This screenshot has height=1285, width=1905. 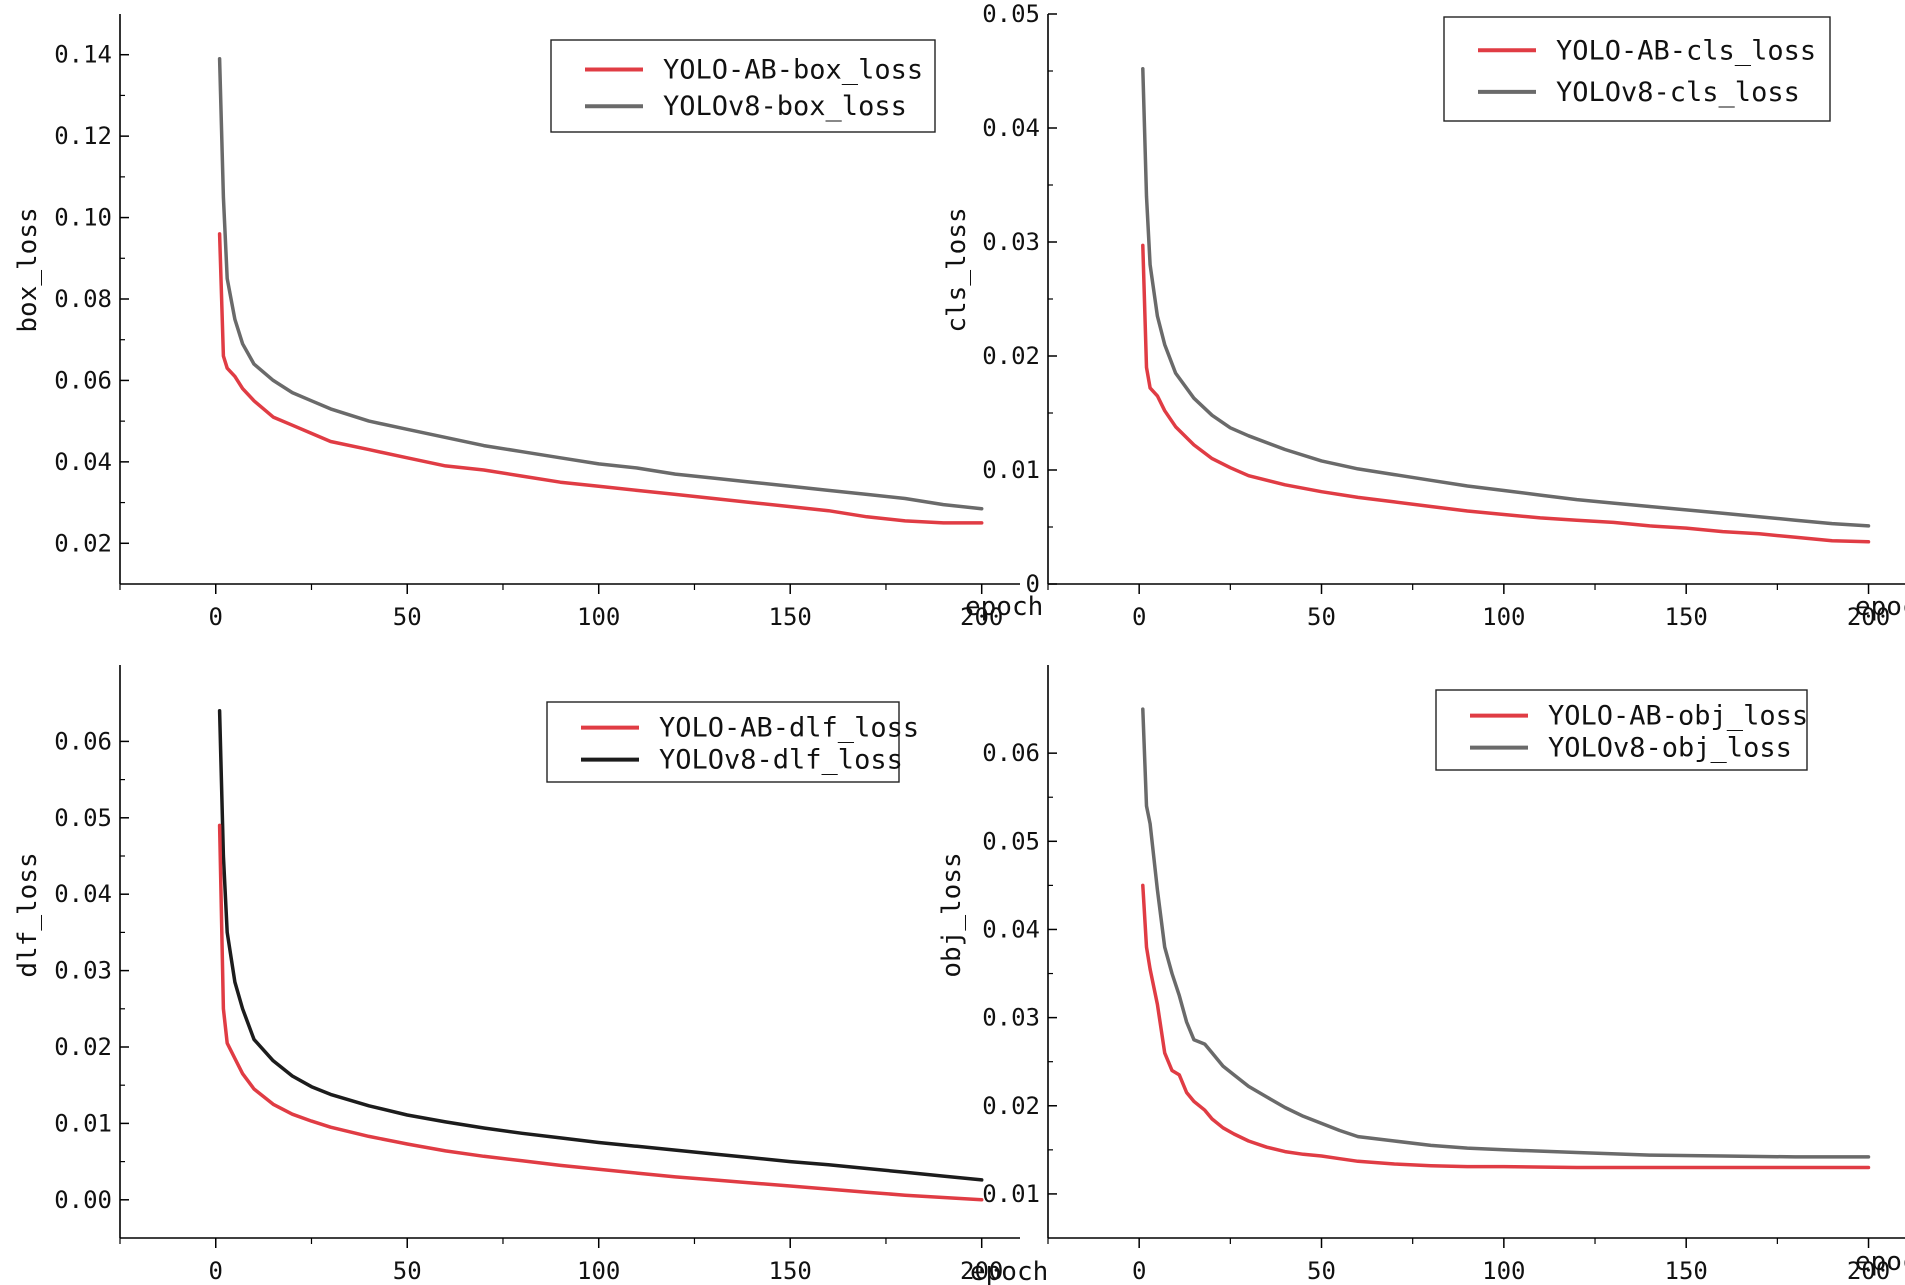 I want to click on y-axis-title: cls_loss, so click(x=957, y=269).